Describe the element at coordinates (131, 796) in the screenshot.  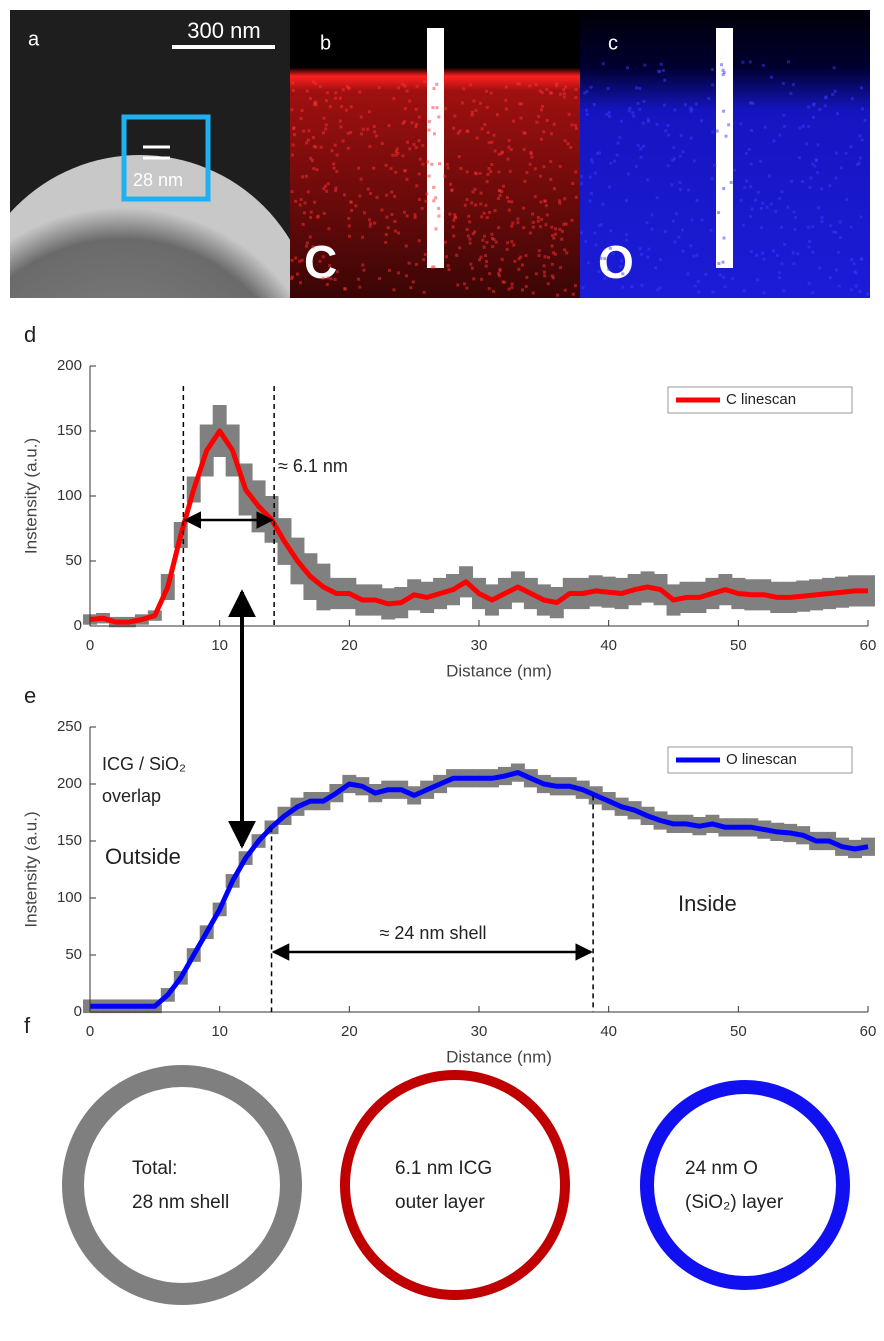
I see `annotation: overlap` at that location.